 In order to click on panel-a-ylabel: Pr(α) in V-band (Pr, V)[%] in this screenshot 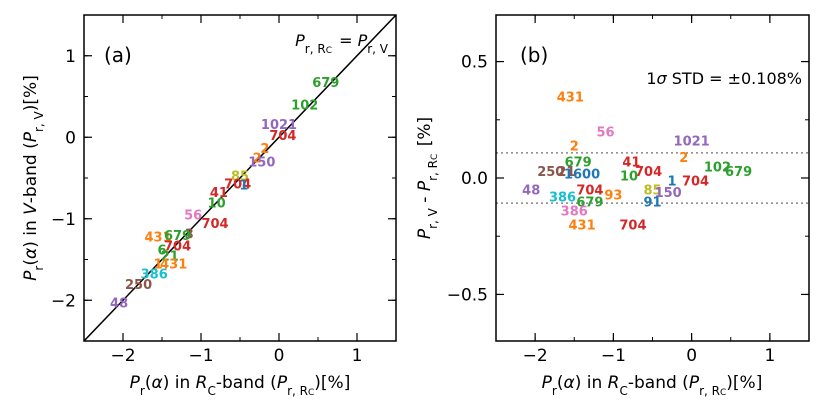, I will do `click(33, 178)`.